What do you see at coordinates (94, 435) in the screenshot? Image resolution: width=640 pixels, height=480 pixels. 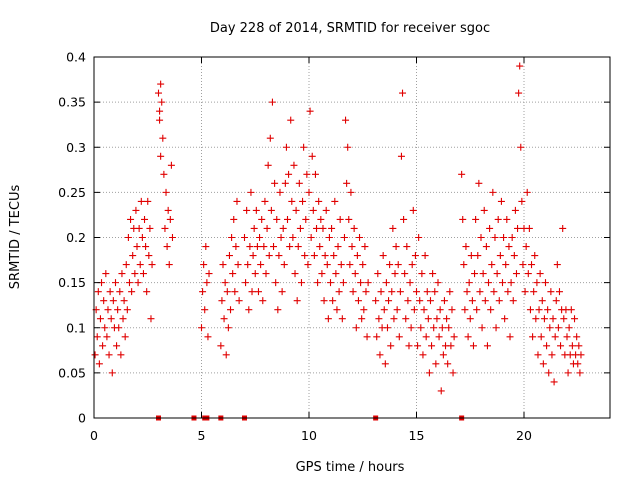 I see `x-tick-label: 0` at bounding box center [94, 435].